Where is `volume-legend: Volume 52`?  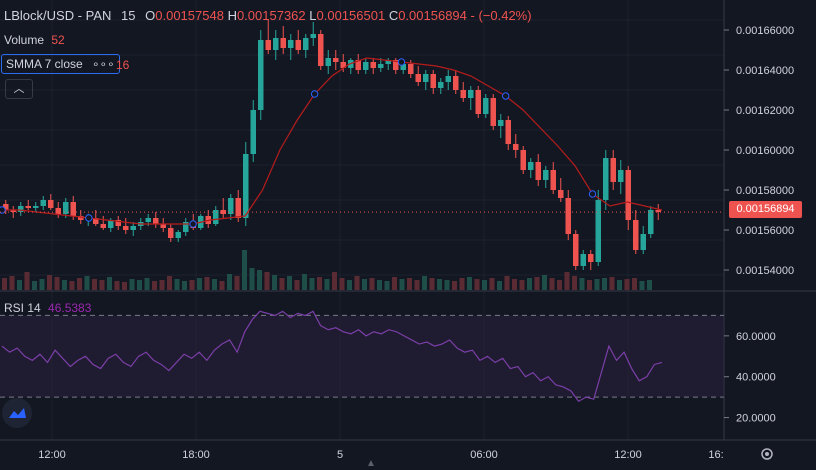
volume-legend: Volume 52 is located at coordinates (34, 40).